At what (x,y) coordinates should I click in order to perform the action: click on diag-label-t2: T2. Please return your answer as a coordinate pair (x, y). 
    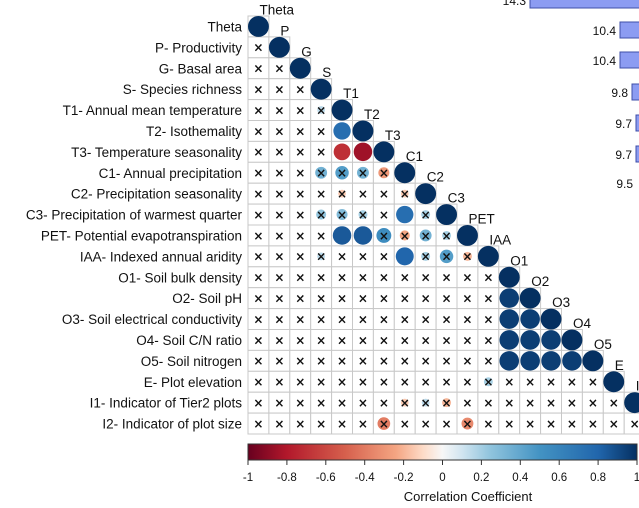
    Looking at the image, I should click on (372, 114).